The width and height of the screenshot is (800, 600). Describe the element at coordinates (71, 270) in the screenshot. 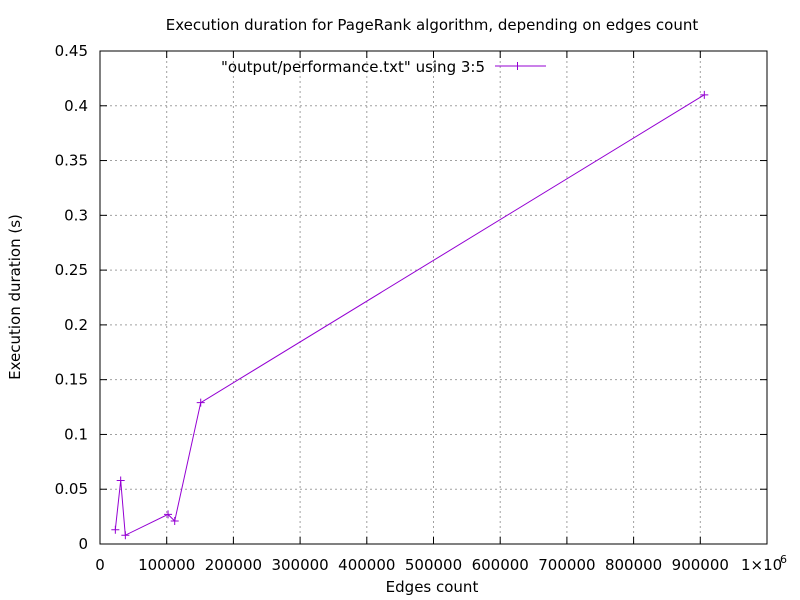

I see `y-tick-label: 0.25` at that location.